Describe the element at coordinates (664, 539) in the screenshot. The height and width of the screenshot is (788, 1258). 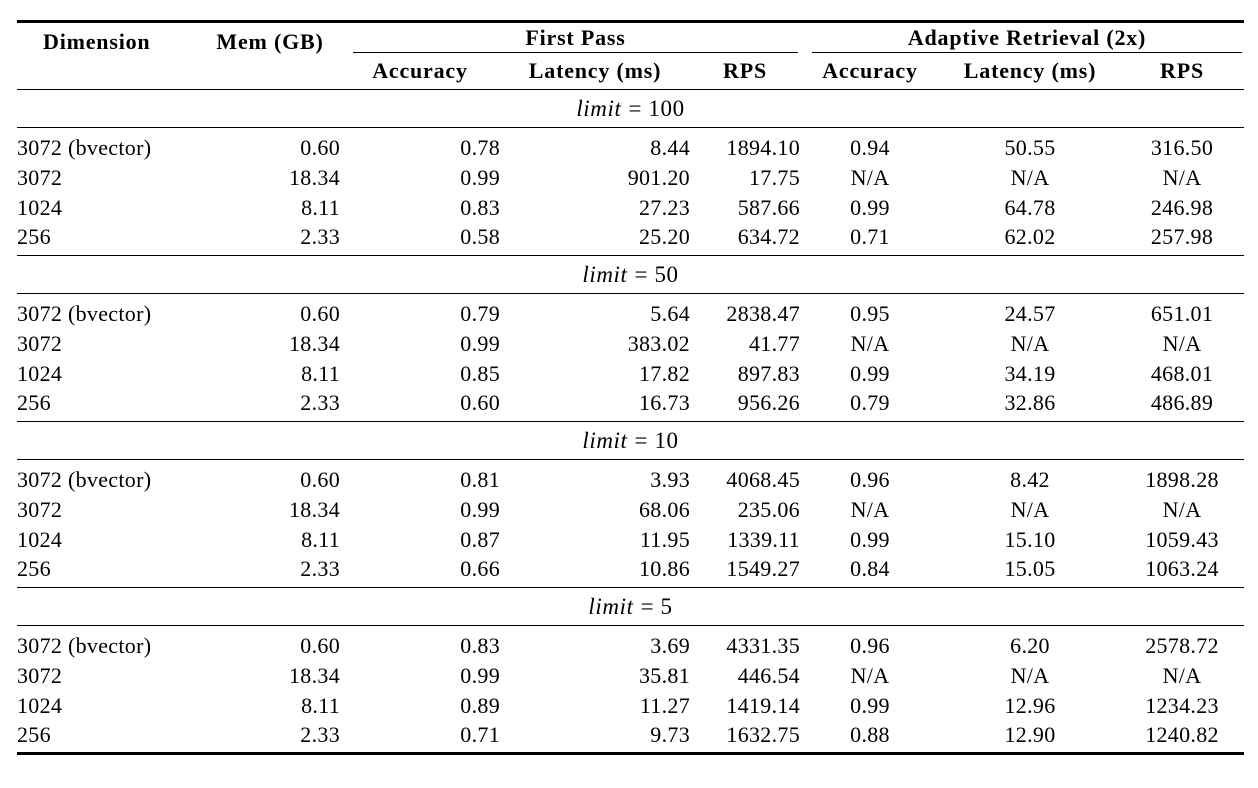
I see `metric-value-cell: 11.95` at that location.